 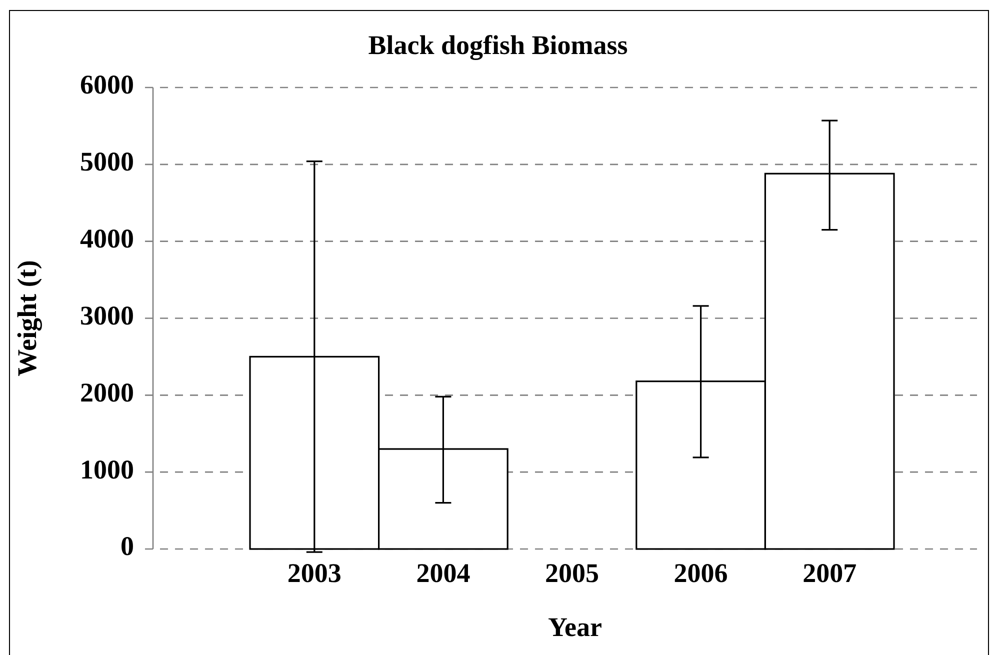 What do you see at coordinates (107, 315) in the screenshot?
I see `y-tick-label: 3000` at bounding box center [107, 315].